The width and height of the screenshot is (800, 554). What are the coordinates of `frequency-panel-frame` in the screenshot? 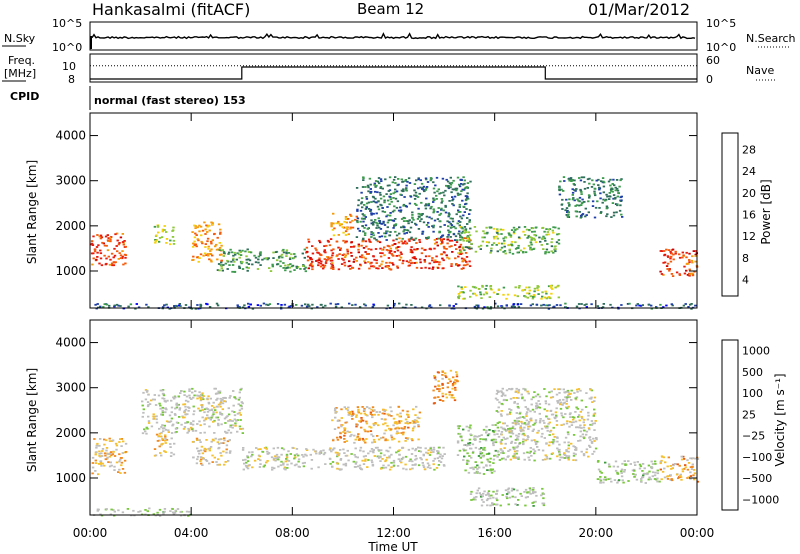 It's located at (393, 68).